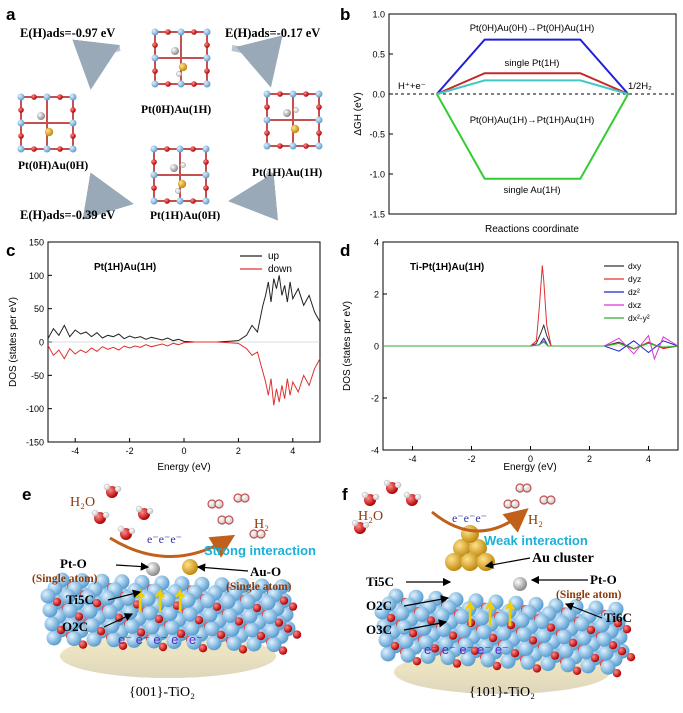  What do you see at coordinates (292, 451) in the screenshot?
I see `xtick-label: 4` at bounding box center [292, 451].